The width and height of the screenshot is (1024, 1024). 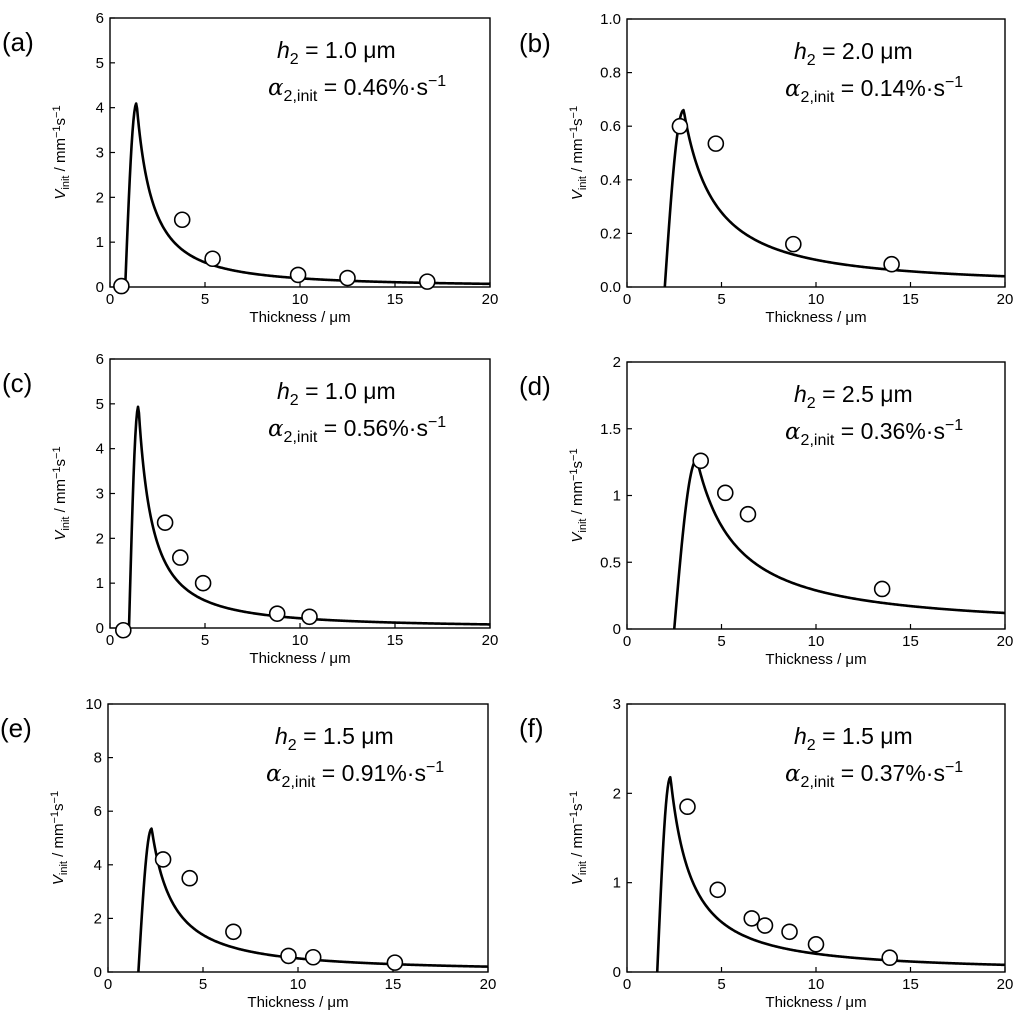 I want to click on h2-annotation: h2 = 2.5 μm, so click(x=853, y=396).